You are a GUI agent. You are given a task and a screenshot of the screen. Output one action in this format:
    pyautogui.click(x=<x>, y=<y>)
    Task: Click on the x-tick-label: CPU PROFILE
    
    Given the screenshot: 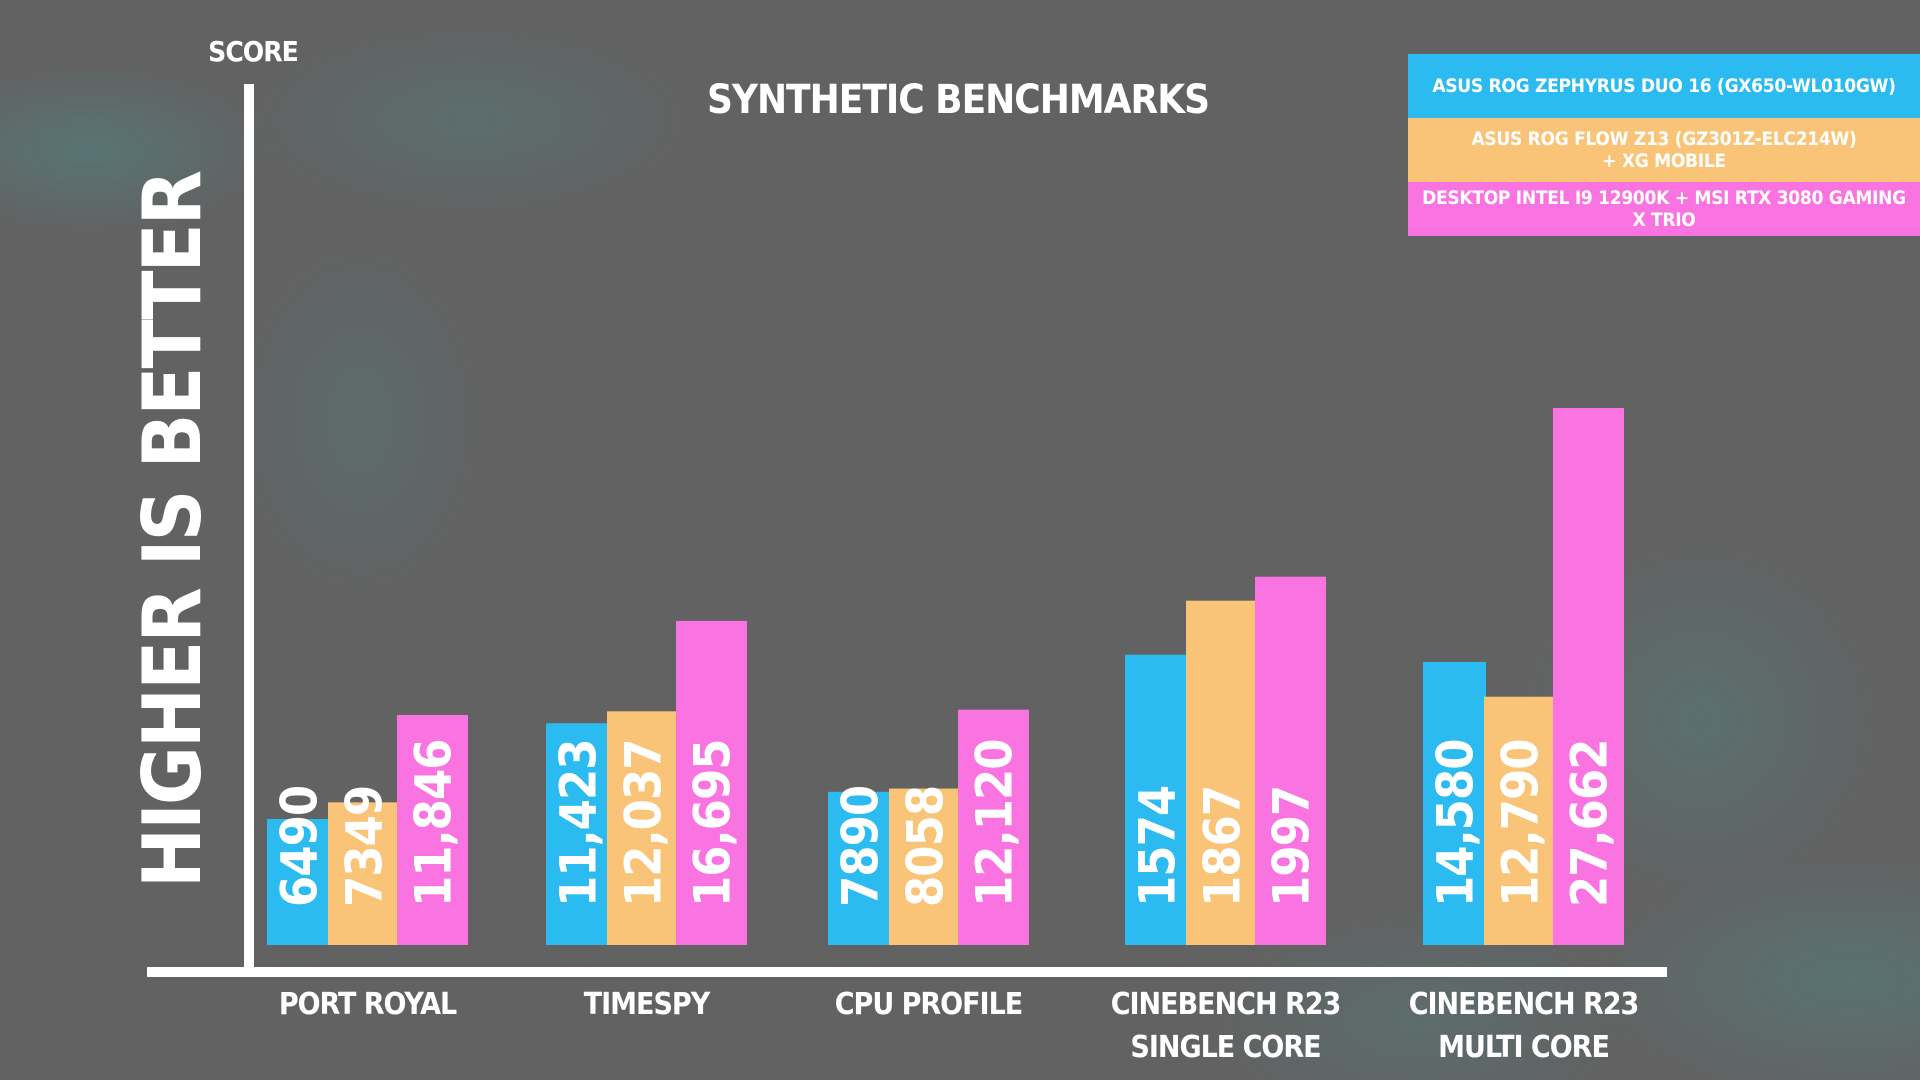 What is the action you would take?
    pyautogui.click(x=929, y=1004)
    